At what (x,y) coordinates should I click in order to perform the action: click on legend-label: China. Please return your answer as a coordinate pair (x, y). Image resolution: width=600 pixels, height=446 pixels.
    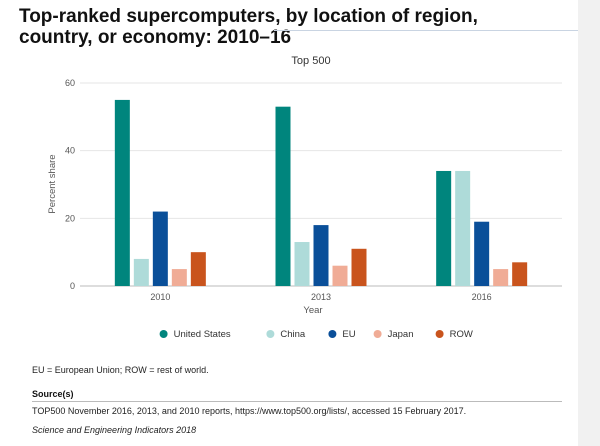
    Looking at the image, I should click on (293, 334).